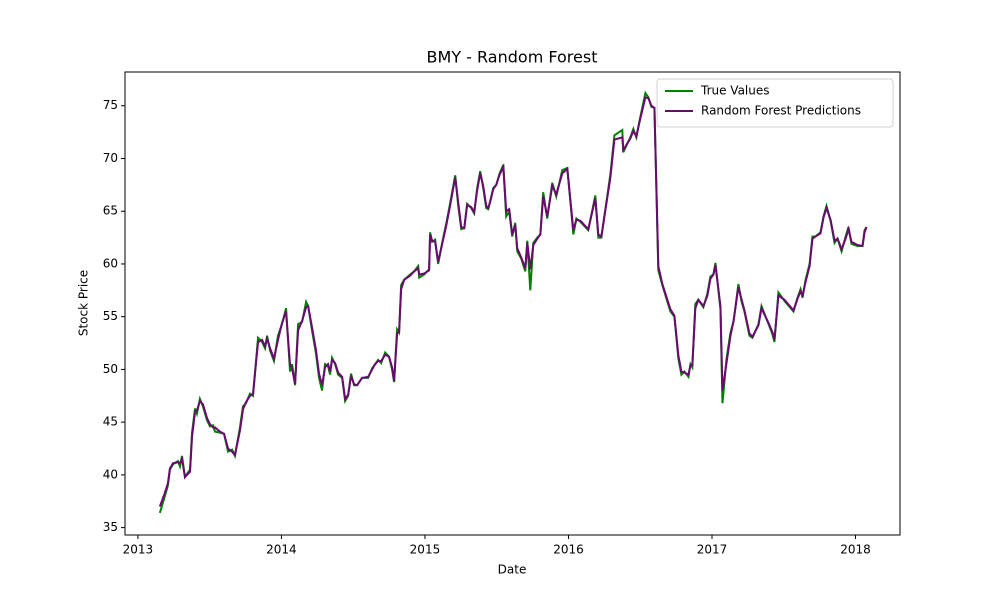 Image resolution: width=1000 pixels, height=604 pixels. What do you see at coordinates (512, 570) in the screenshot?
I see `x-axis-label: Date` at bounding box center [512, 570].